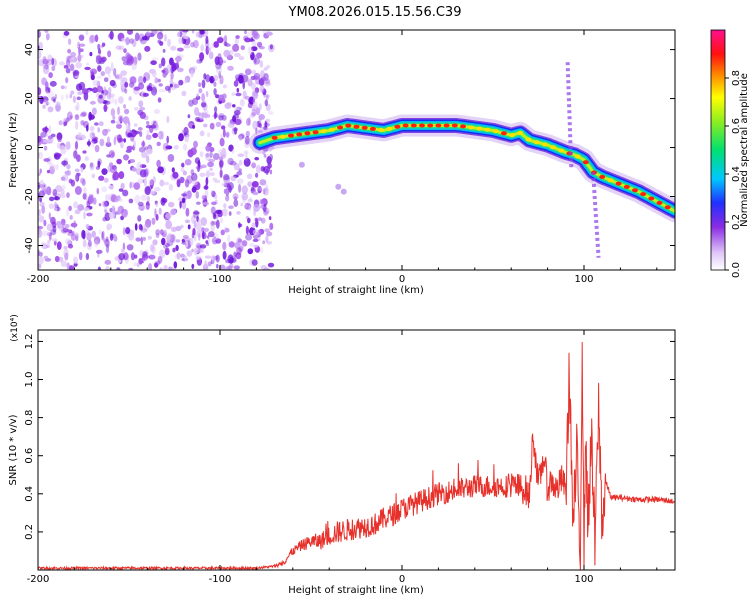  What do you see at coordinates (29, 245) in the screenshot?
I see `y-tick-label: -40` at bounding box center [29, 245].